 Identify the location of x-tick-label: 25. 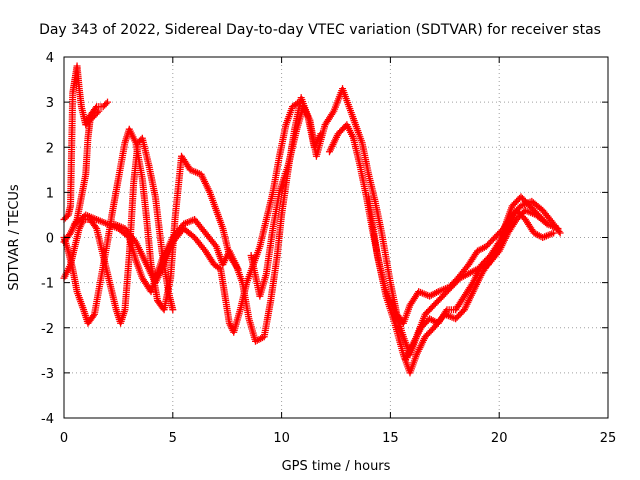
(608, 438).